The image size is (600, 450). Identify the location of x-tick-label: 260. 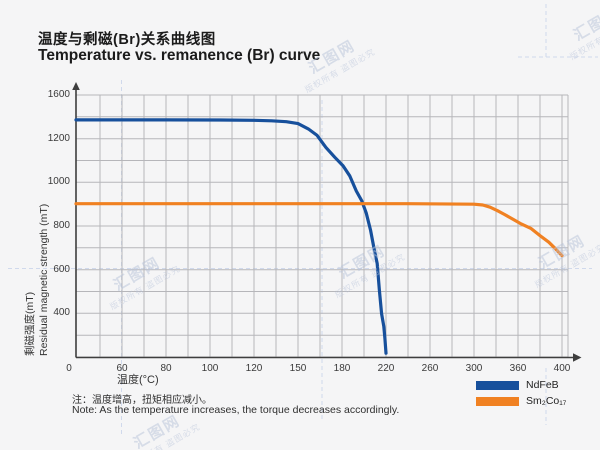
(430, 368).